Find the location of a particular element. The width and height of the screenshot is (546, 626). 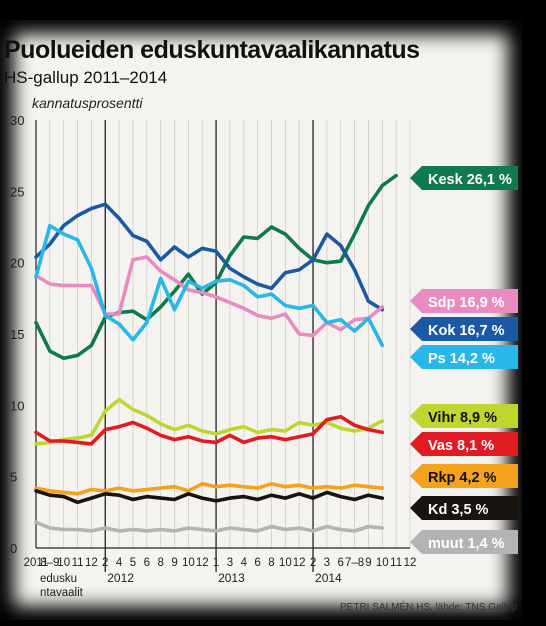

series-line-ps is located at coordinates (209, 285).